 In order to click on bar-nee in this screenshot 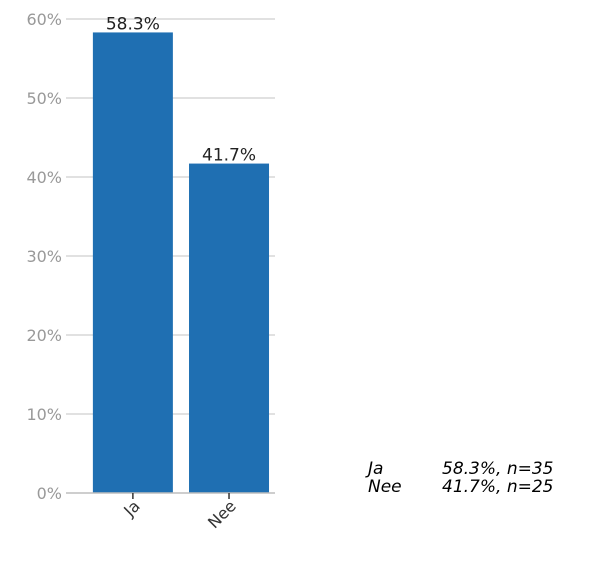, I will do `click(229, 328)`.